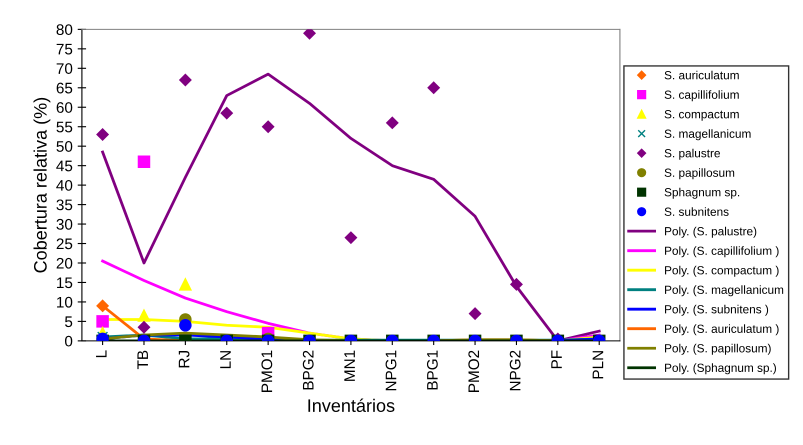  What do you see at coordinates (722, 252) in the screenshot?
I see `legend-label: Poly. (S. capillifolium )` at bounding box center [722, 252].